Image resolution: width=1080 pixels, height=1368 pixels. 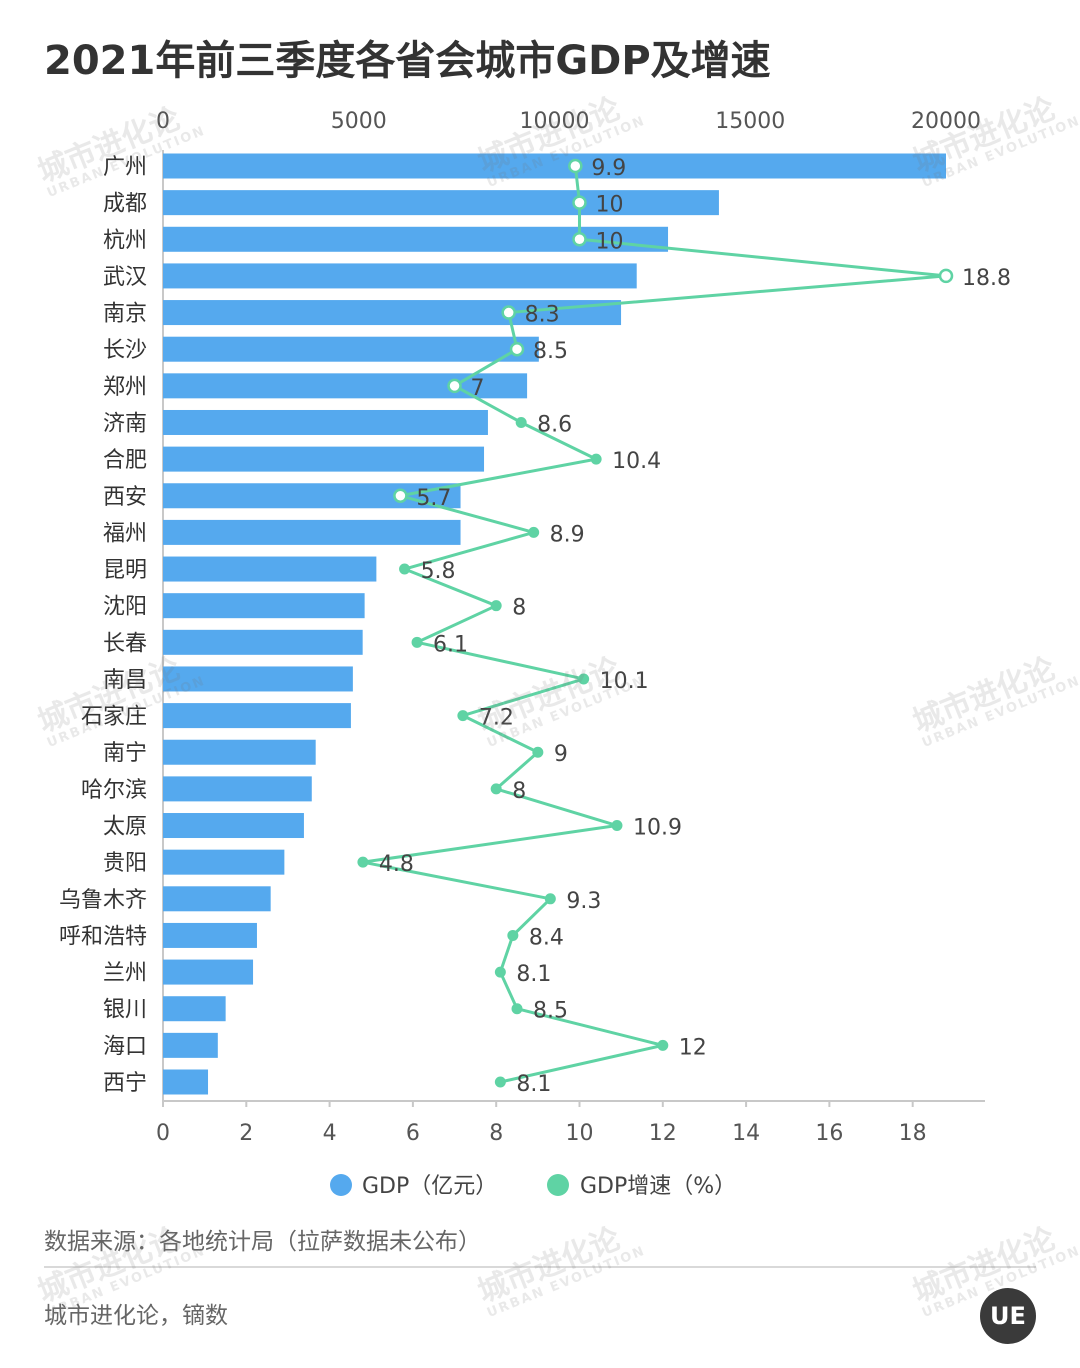 What do you see at coordinates (1008, 1316) in the screenshot?
I see `ue-logo: UE` at bounding box center [1008, 1316].